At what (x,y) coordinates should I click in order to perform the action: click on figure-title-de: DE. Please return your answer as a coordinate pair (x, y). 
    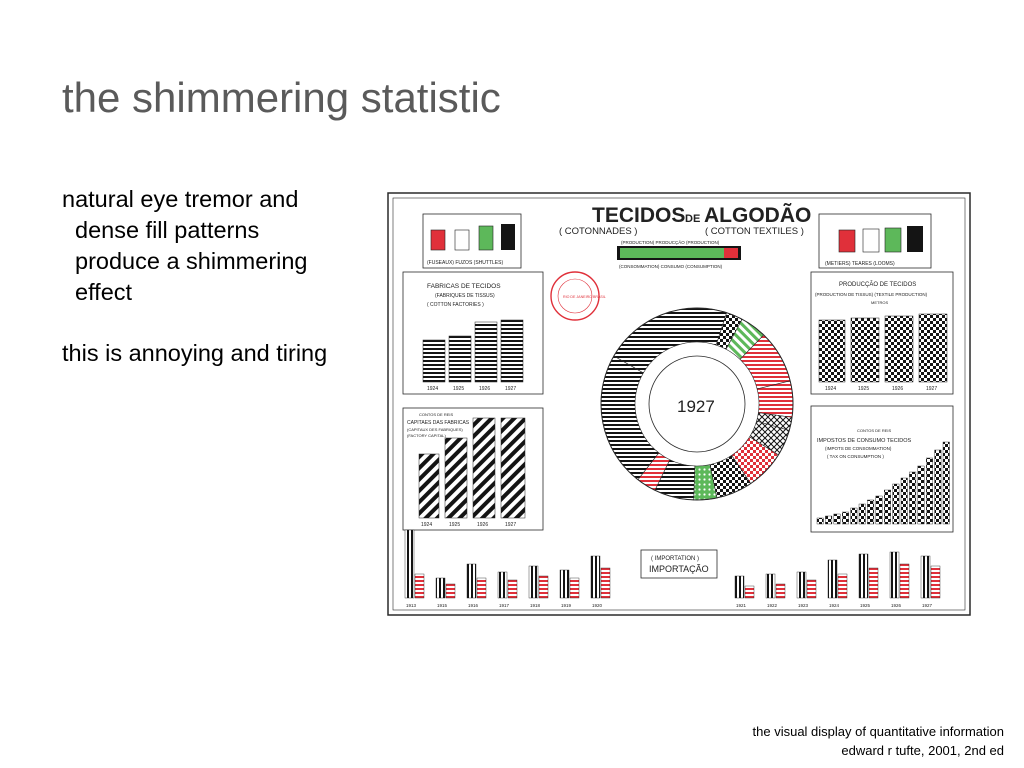
    Looking at the image, I should click on (692, 219).